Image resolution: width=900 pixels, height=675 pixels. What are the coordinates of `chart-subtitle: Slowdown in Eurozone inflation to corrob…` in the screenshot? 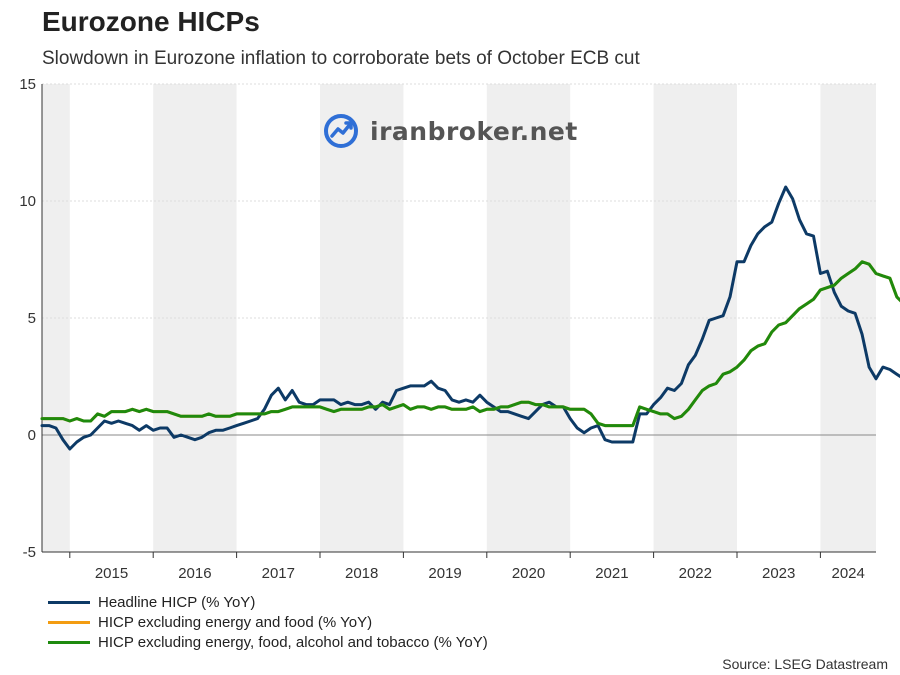 It's located at (341, 58).